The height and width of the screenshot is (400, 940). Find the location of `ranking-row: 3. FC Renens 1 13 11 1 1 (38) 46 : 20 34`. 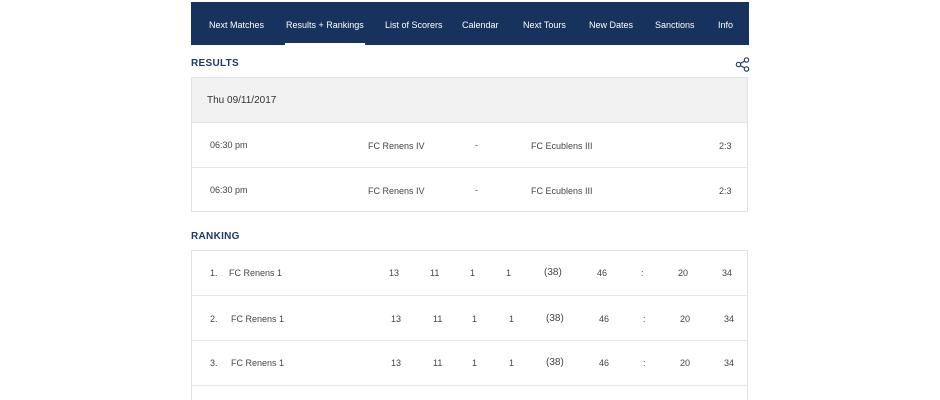

ranking-row: 3. FC Renens 1 13 11 1 1 (38) 46 : 20 34 is located at coordinates (469, 363).